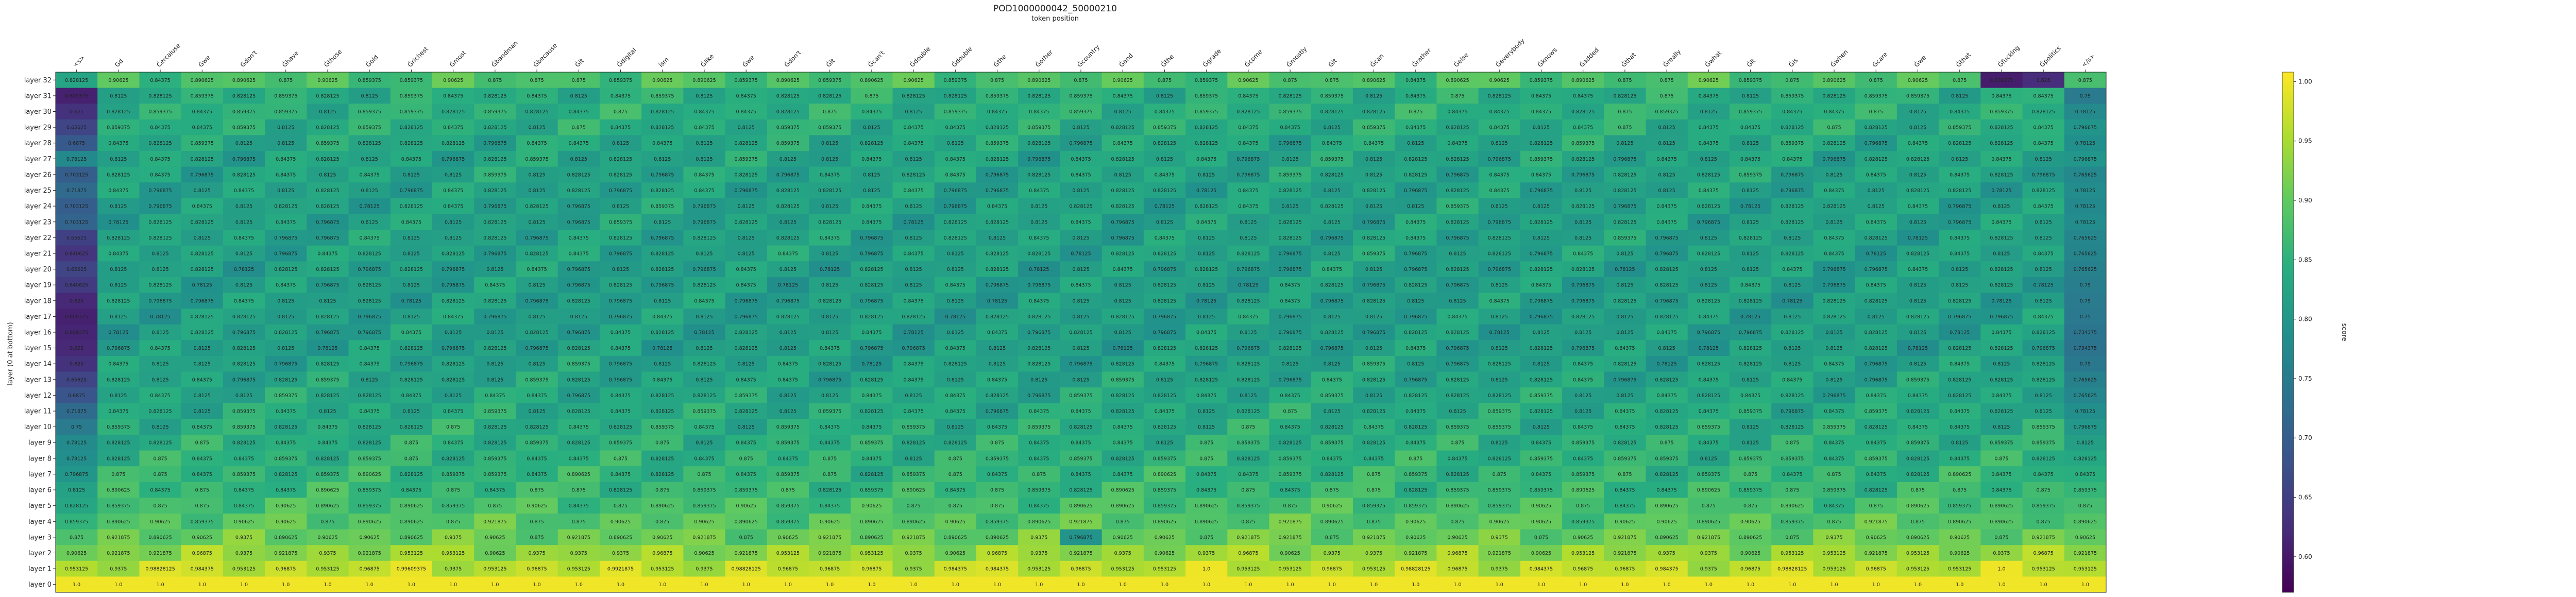 This screenshot has height=597, width=2576. Describe the element at coordinates (1373, 537) in the screenshot. I see `cell-value-label: 0.921875` at that location.